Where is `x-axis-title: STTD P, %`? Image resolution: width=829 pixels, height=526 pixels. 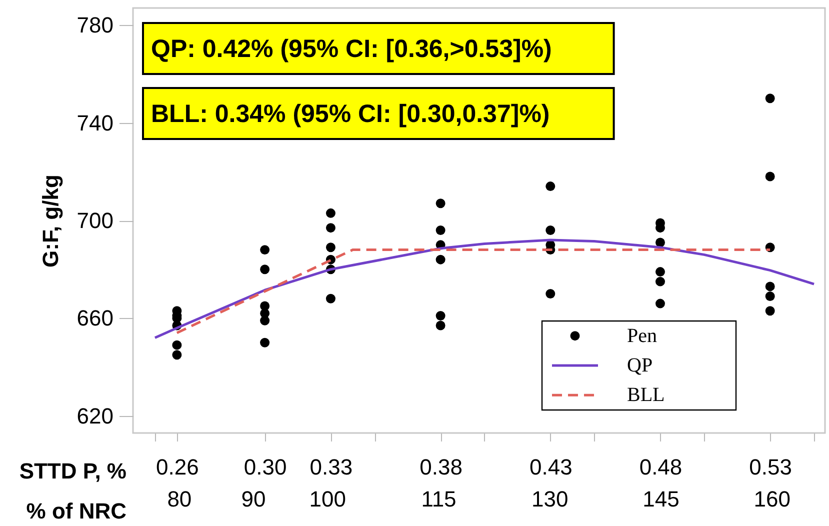 x-axis-title: STTD P, % is located at coordinates (72, 471).